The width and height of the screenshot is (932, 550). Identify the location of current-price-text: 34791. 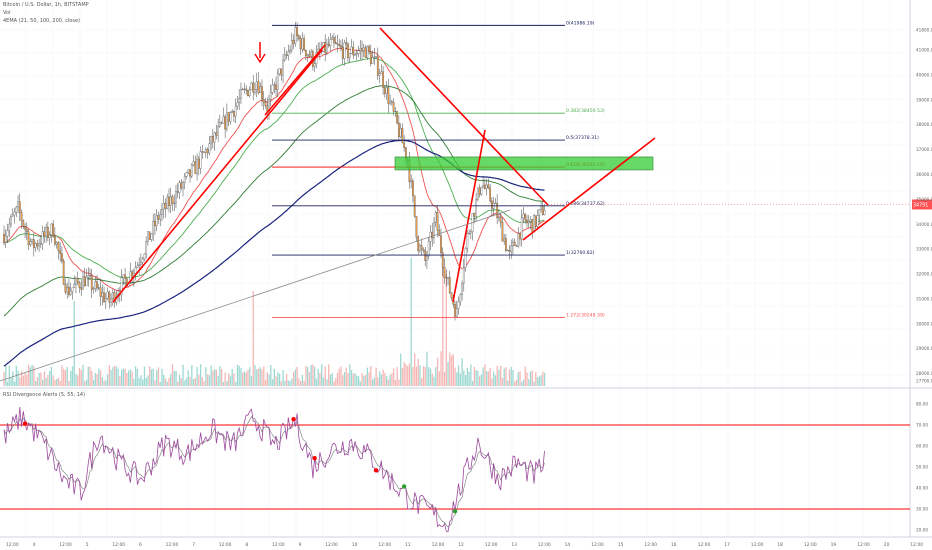
(920, 205).